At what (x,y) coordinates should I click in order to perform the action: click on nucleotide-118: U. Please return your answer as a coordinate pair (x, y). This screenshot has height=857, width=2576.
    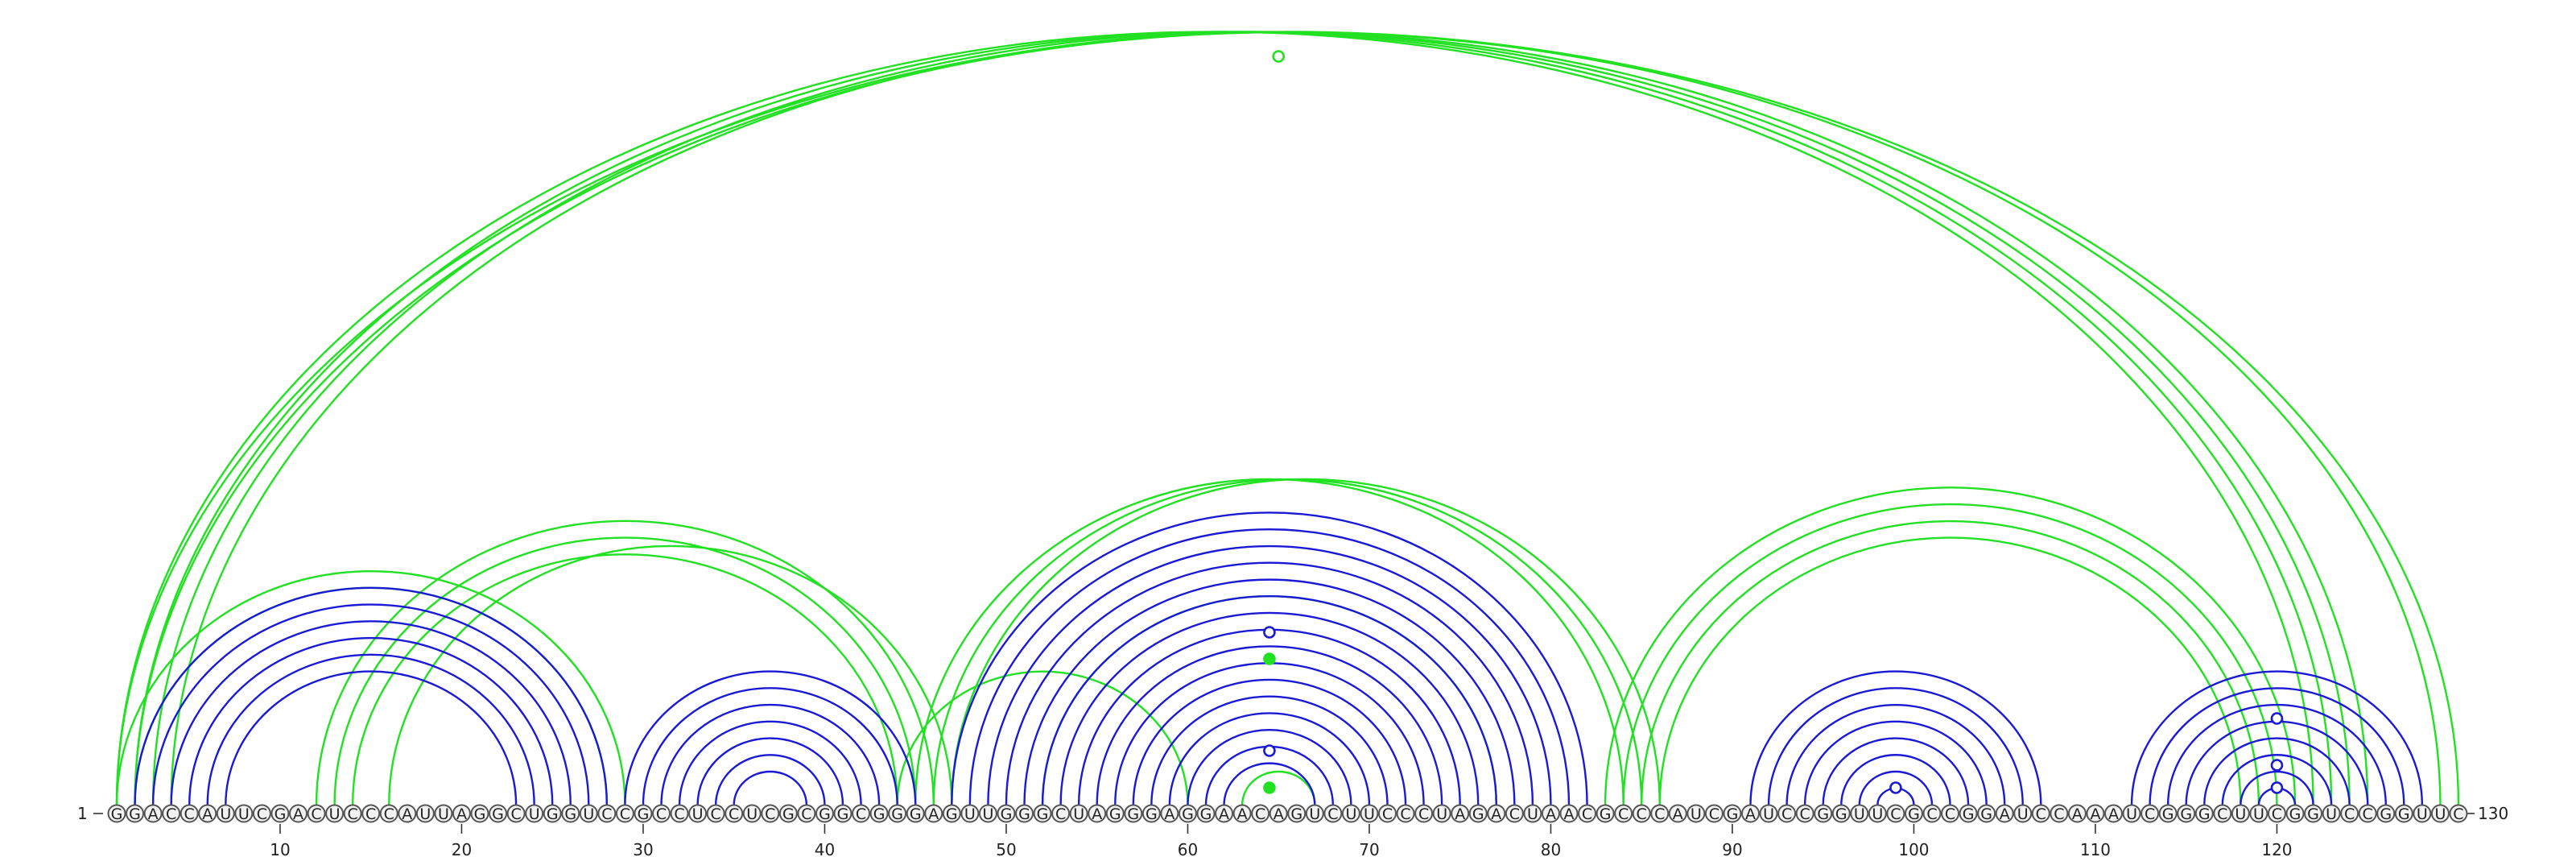
    Looking at the image, I should click on (2240, 813).